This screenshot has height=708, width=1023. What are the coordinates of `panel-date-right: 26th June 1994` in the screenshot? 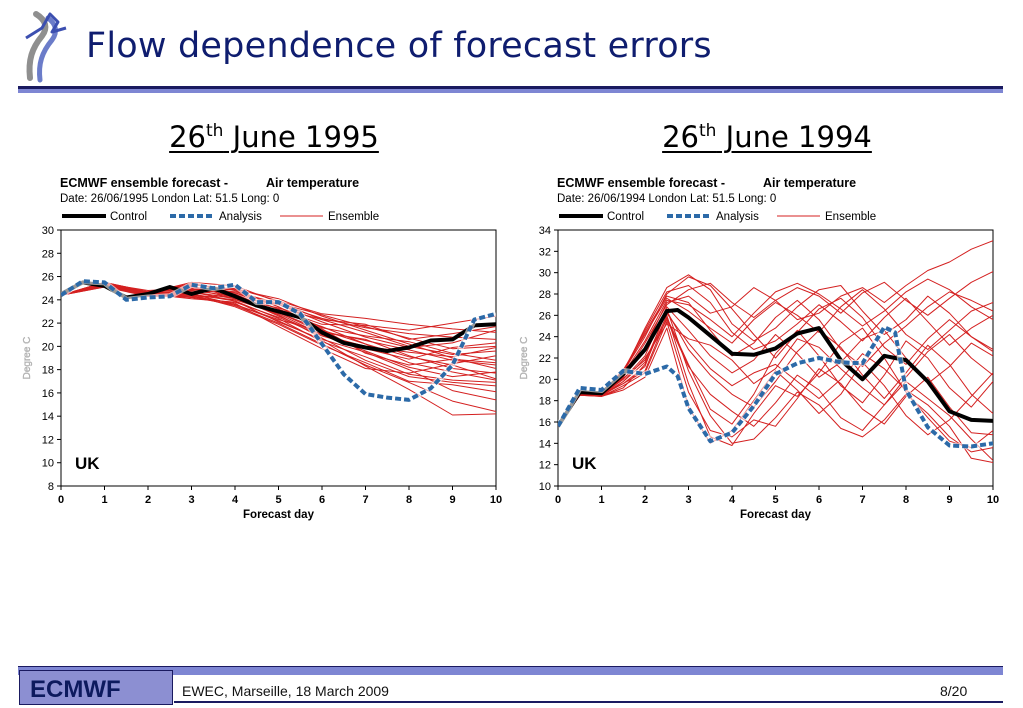 It's located at (767, 137).